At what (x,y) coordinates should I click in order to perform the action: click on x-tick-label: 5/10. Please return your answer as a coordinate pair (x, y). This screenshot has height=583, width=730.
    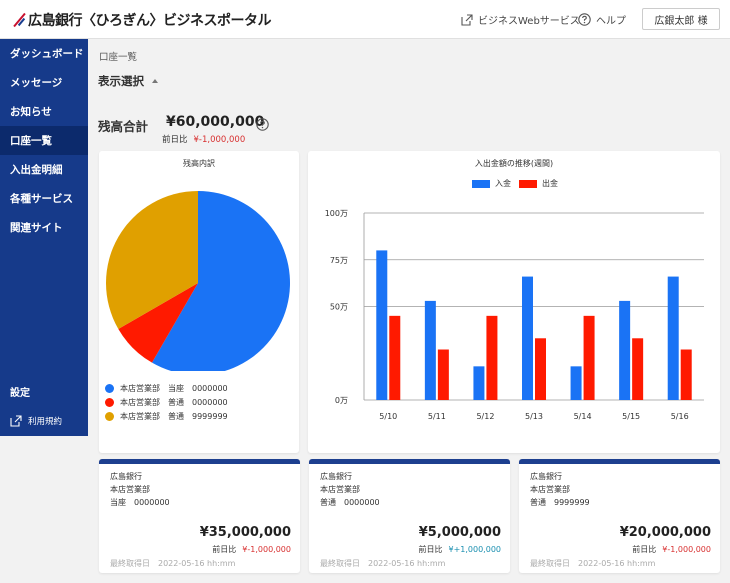
    Looking at the image, I should click on (388, 416).